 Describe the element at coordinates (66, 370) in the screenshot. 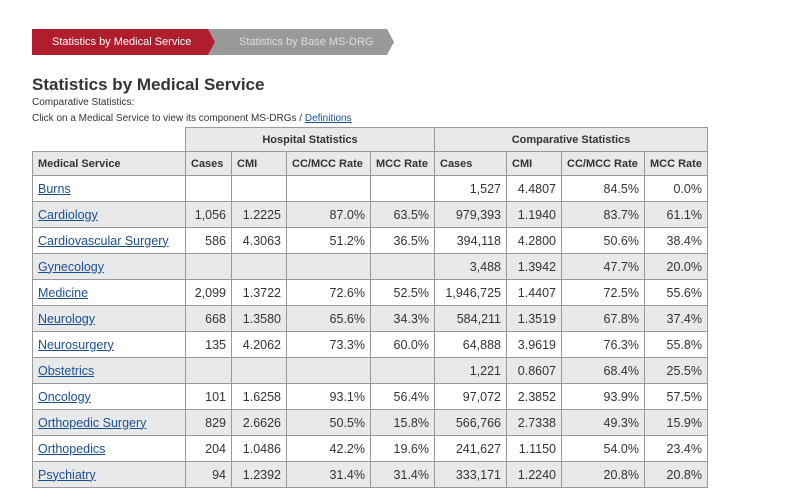

I see `medical-service-link: Obstetrics` at that location.